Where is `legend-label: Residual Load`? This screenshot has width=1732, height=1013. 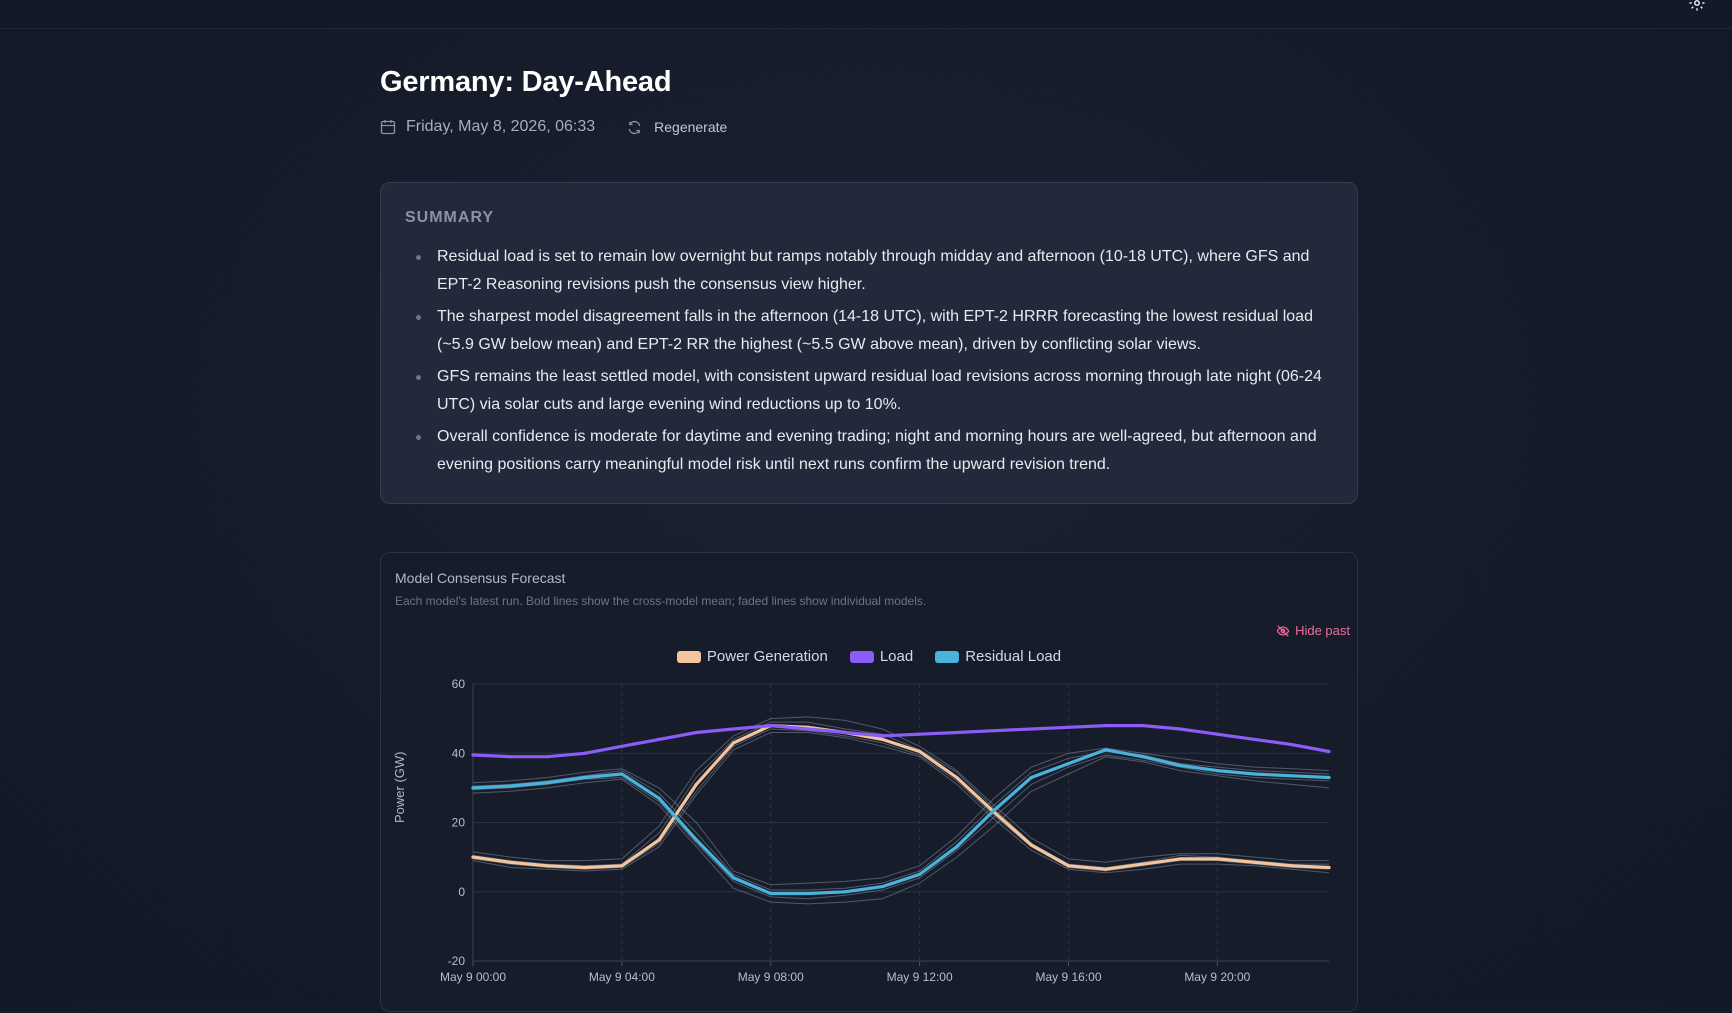
legend-label: Residual Load is located at coordinates (1013, 656).